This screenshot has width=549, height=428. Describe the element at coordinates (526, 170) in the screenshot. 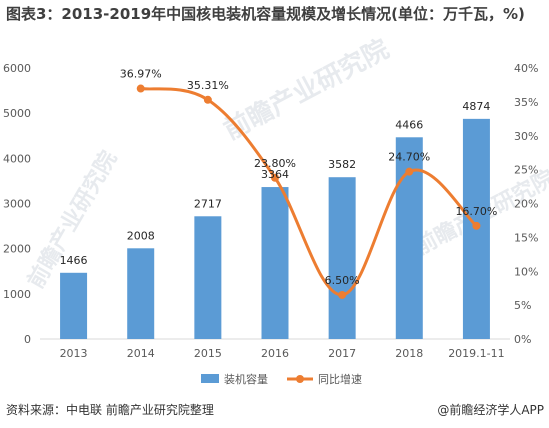

I see `y-right-tick-label: 25%` at that location.